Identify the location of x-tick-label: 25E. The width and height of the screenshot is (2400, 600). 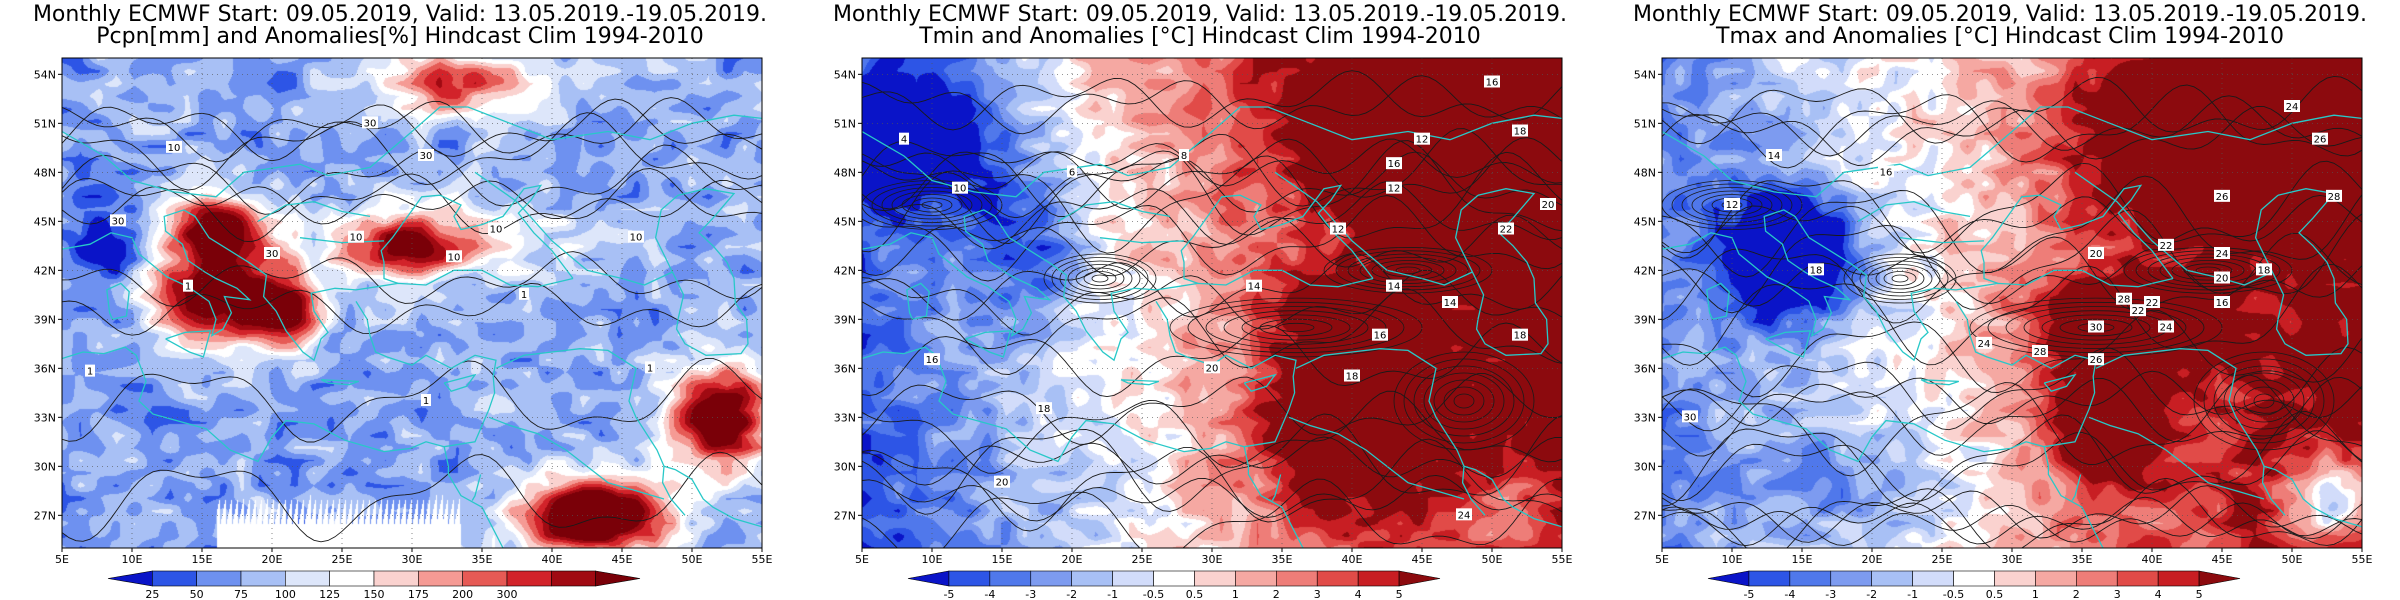
(342, 559).